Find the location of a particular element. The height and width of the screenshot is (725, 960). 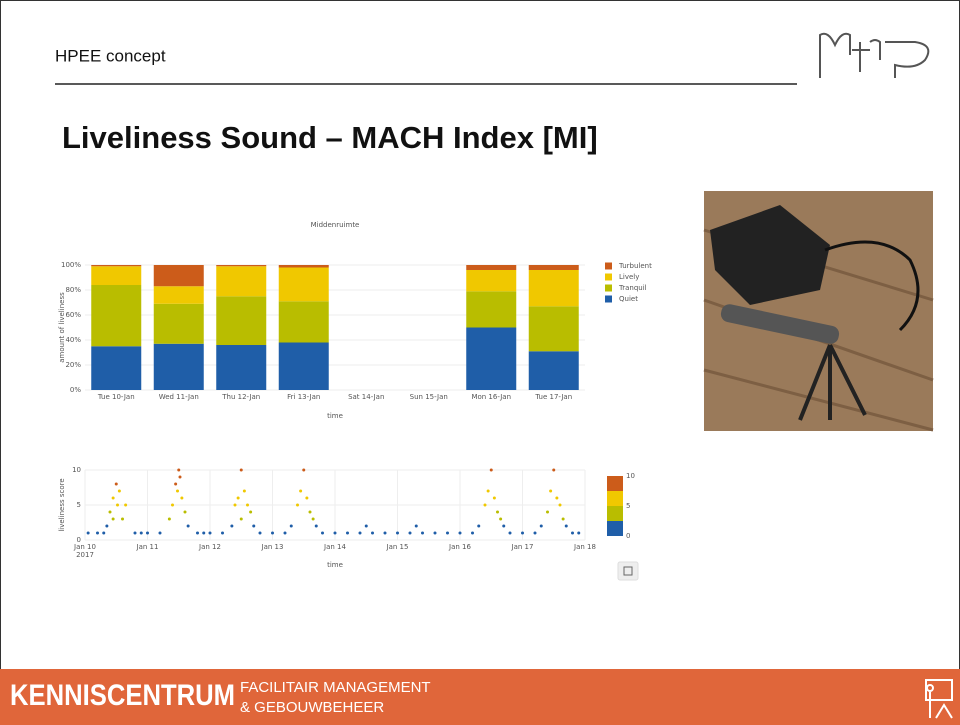

footer-line: FACILITAIR MANAGEMENT is located at coordinates (335, 687).